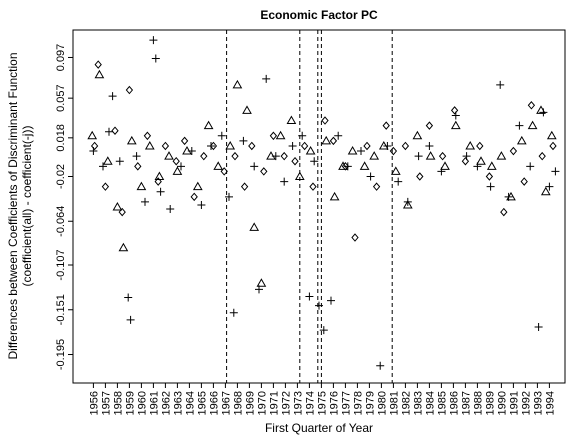  Describe the element at coordinates (490, 403) in the screenshot. I see `x-tick-label: 1989` at that location.